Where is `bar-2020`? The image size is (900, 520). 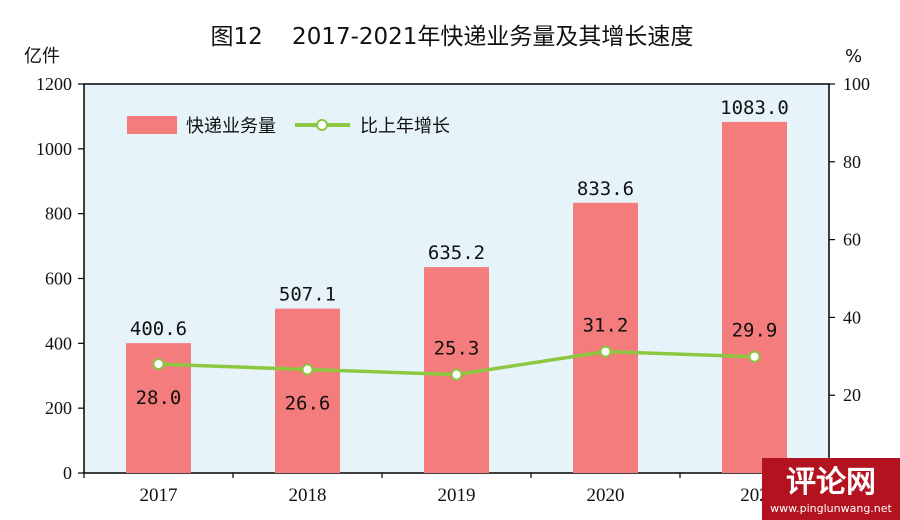
bar-2020 is located at coordinates (605, 338).